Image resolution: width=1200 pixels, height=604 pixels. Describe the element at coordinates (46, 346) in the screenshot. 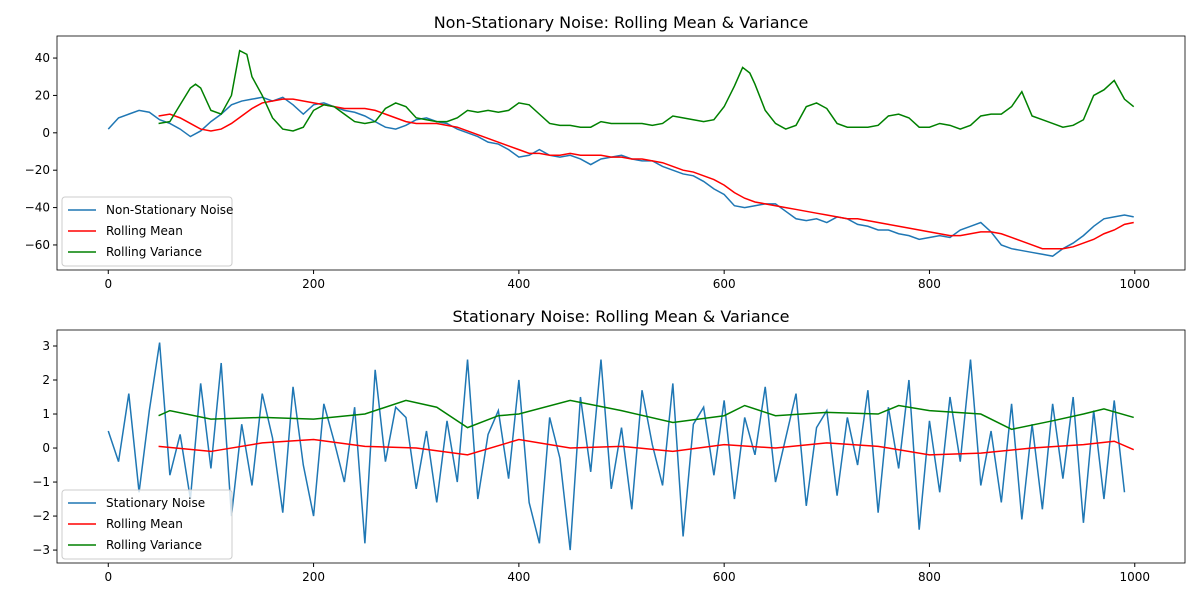

I see `y-tick-label: 3` at that location.